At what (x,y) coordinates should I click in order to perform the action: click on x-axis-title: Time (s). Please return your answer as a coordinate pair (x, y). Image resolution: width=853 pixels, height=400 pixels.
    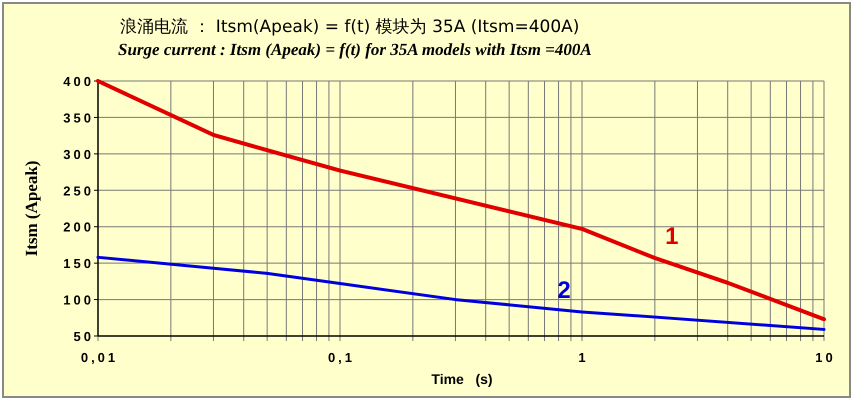
    Looking at the image, I should click on (462, 379).